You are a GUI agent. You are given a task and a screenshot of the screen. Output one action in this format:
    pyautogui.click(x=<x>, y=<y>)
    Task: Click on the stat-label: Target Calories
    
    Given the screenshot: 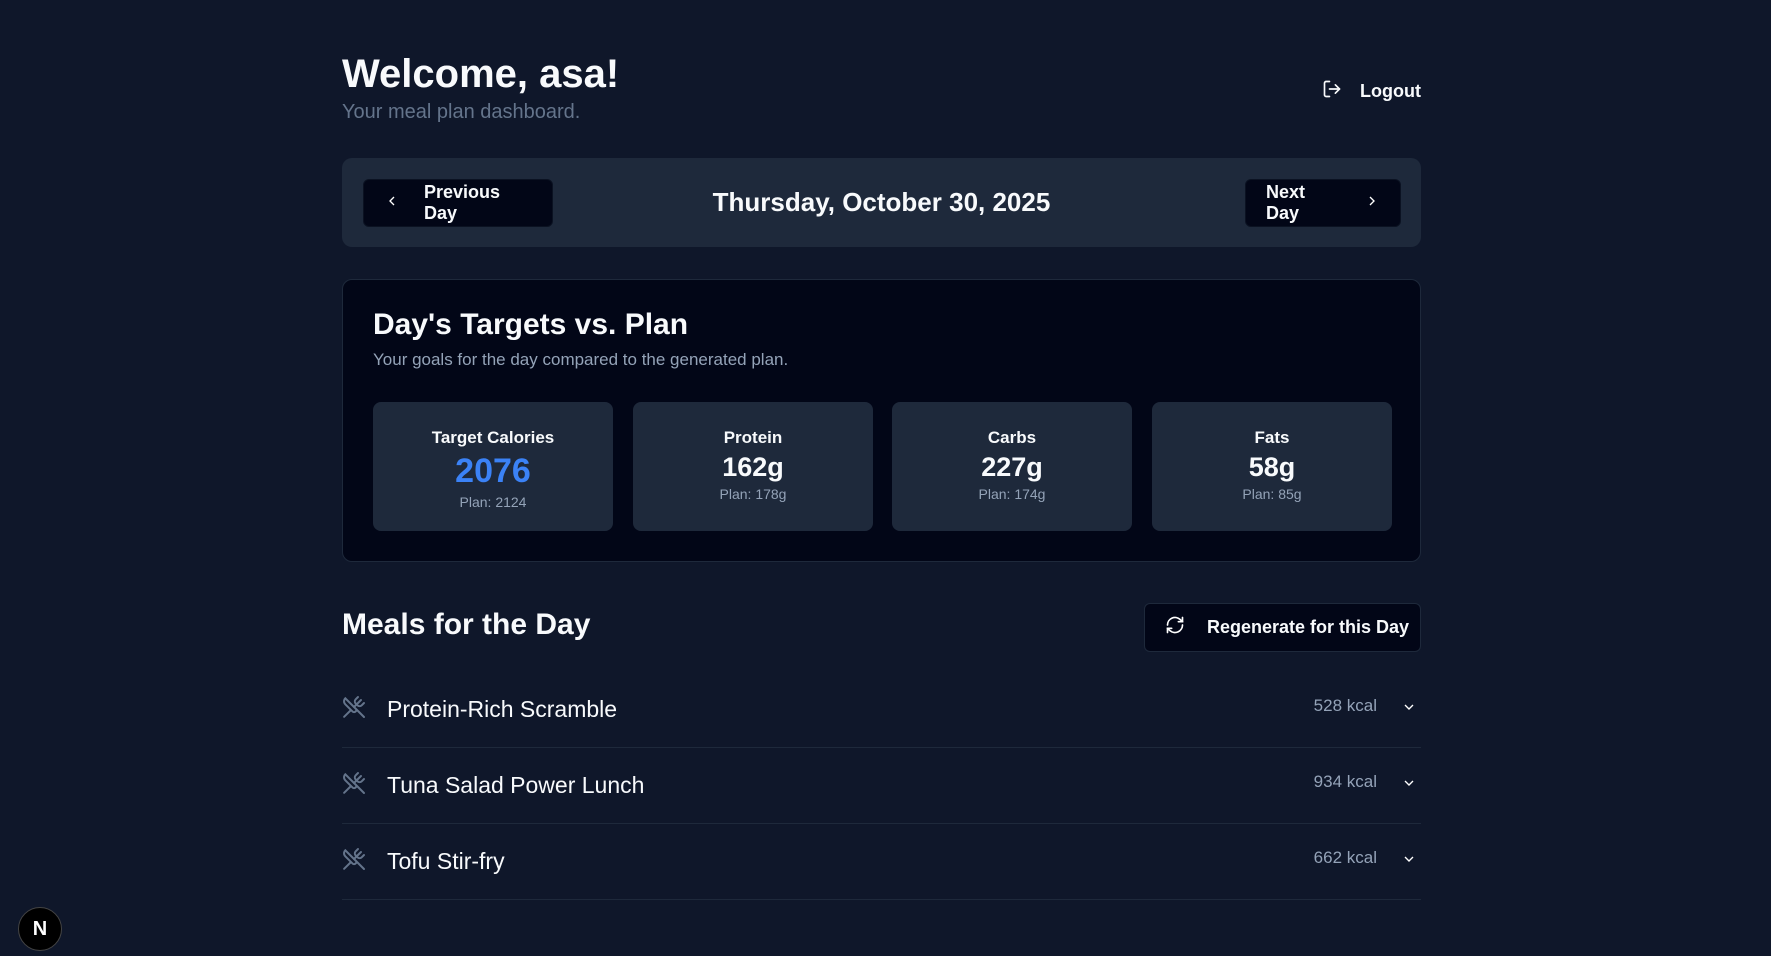 What is the action you would take?
    pyautogui.click(x=493, y=437)
    